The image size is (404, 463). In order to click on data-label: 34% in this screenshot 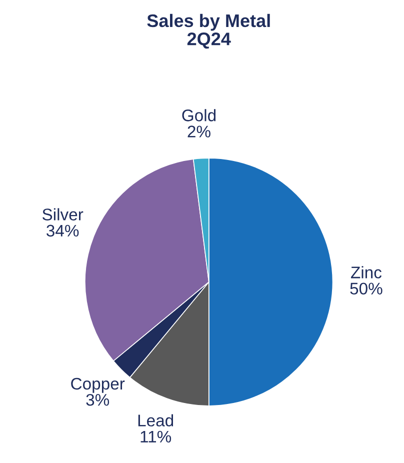, I will do `click(62, 230)`.